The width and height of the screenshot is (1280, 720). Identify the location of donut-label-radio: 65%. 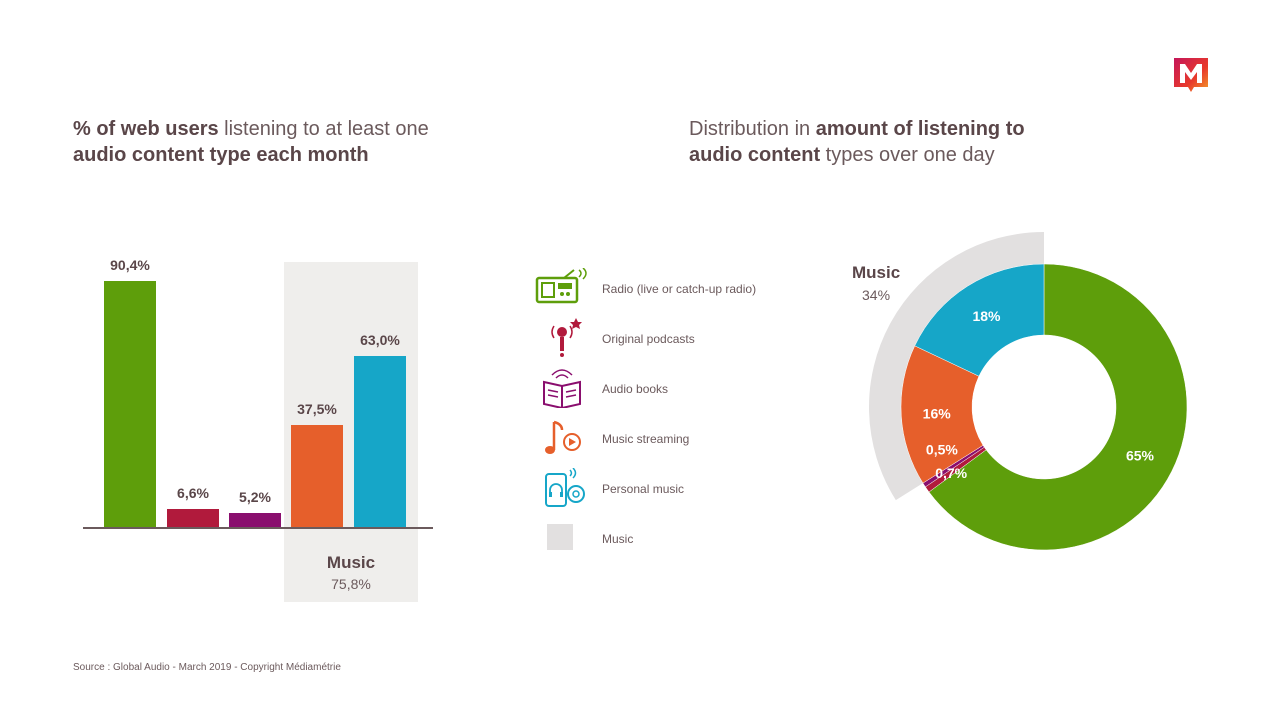
(1140, 455).